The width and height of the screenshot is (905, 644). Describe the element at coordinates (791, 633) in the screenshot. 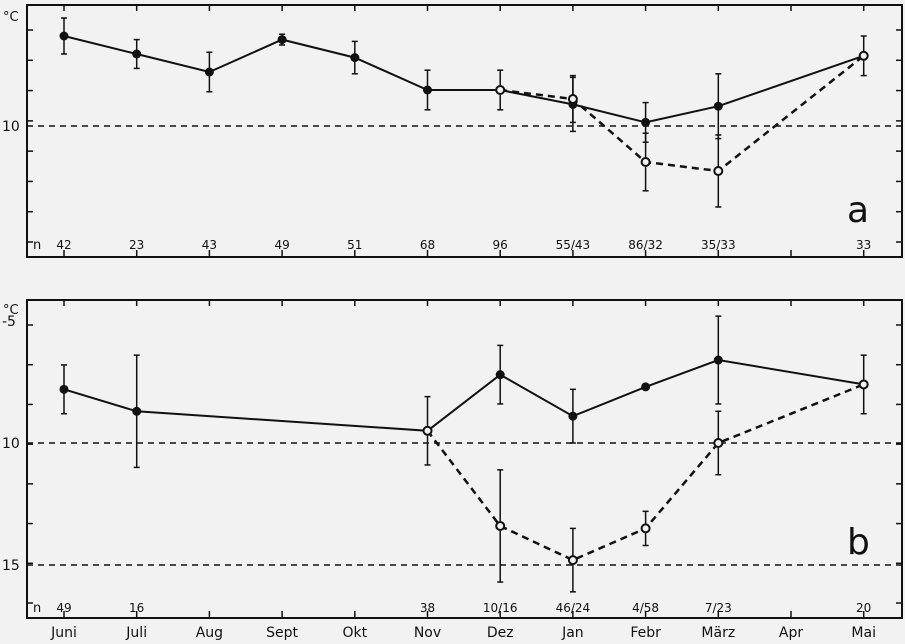

I see `x-tick-label-11: Apr` at that location.